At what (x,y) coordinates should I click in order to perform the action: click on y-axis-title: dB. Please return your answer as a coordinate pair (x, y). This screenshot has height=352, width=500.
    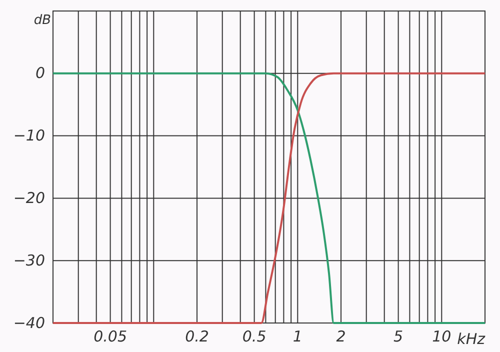
    Looking at the image, I should click on (43, 20).